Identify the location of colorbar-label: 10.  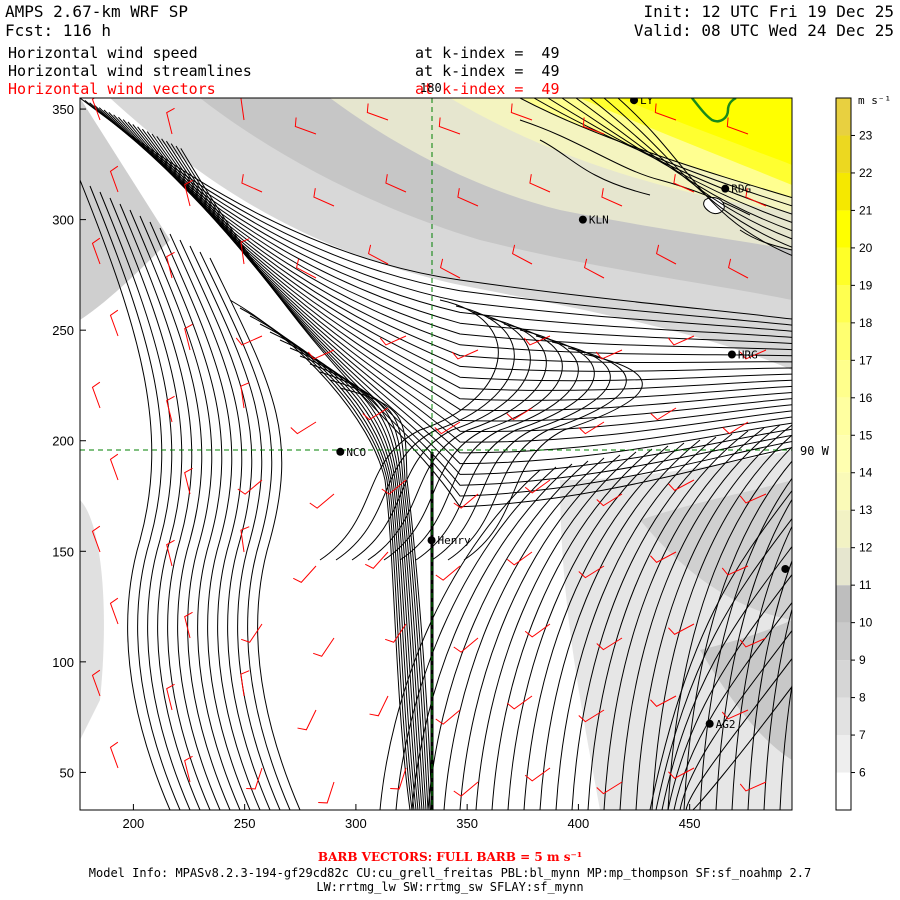
(866, 623).